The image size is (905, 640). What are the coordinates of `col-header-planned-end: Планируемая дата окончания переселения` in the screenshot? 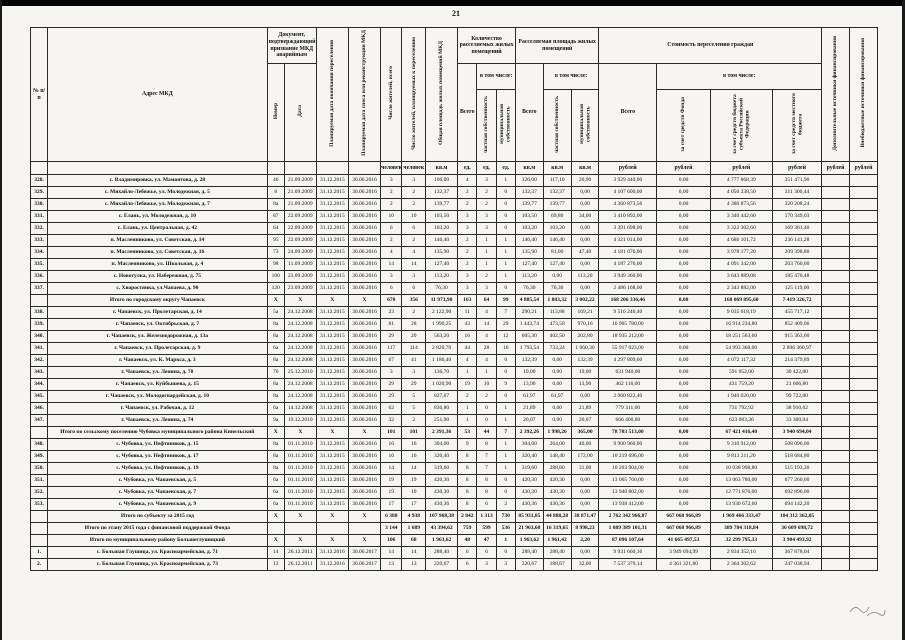 It's located at (332, 94).